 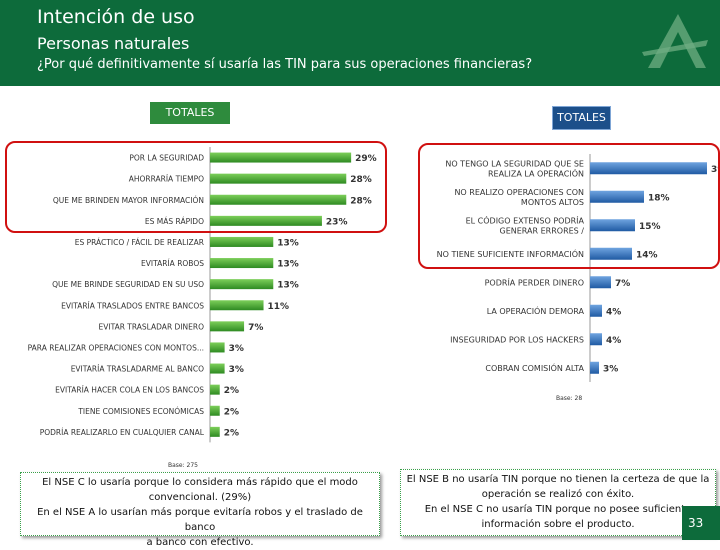 I want to click on highlight-box-left, so click(x=196, y=187).